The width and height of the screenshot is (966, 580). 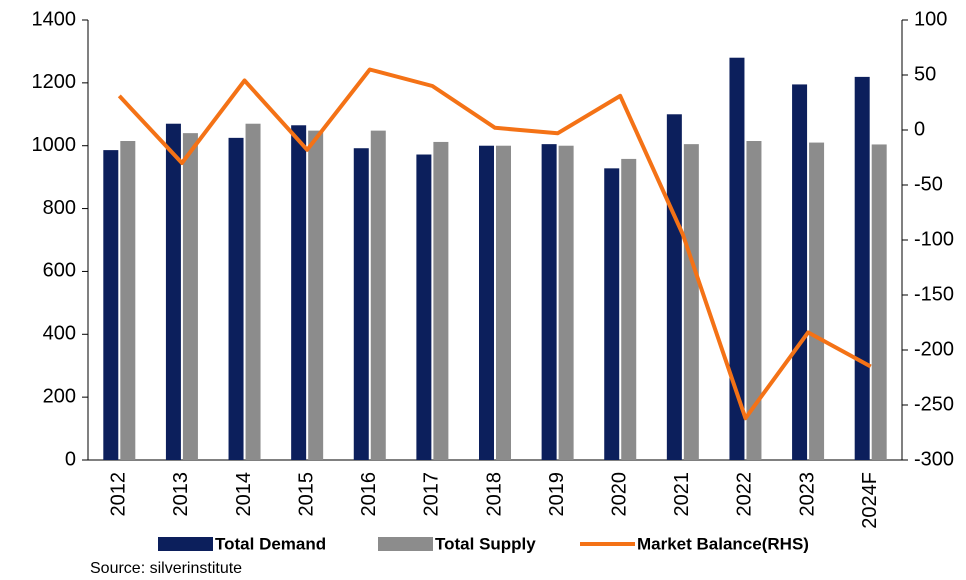 I want to click on legend-label: Total Supply, so click(x=485, y=543).